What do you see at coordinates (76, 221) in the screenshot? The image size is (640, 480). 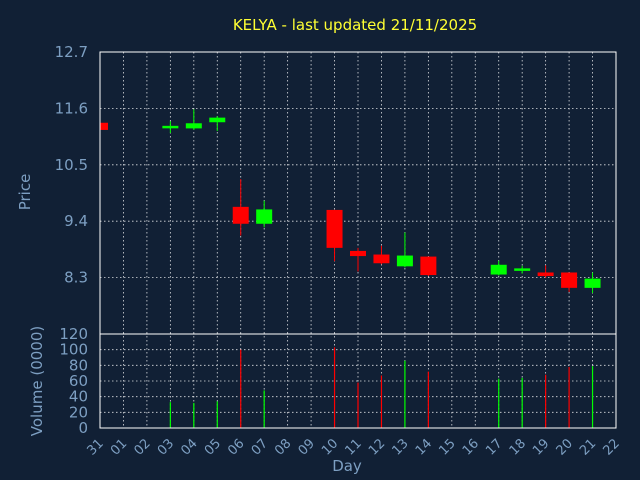 I see `price-tick-label: 9.4` at bounding box center [76, 221].